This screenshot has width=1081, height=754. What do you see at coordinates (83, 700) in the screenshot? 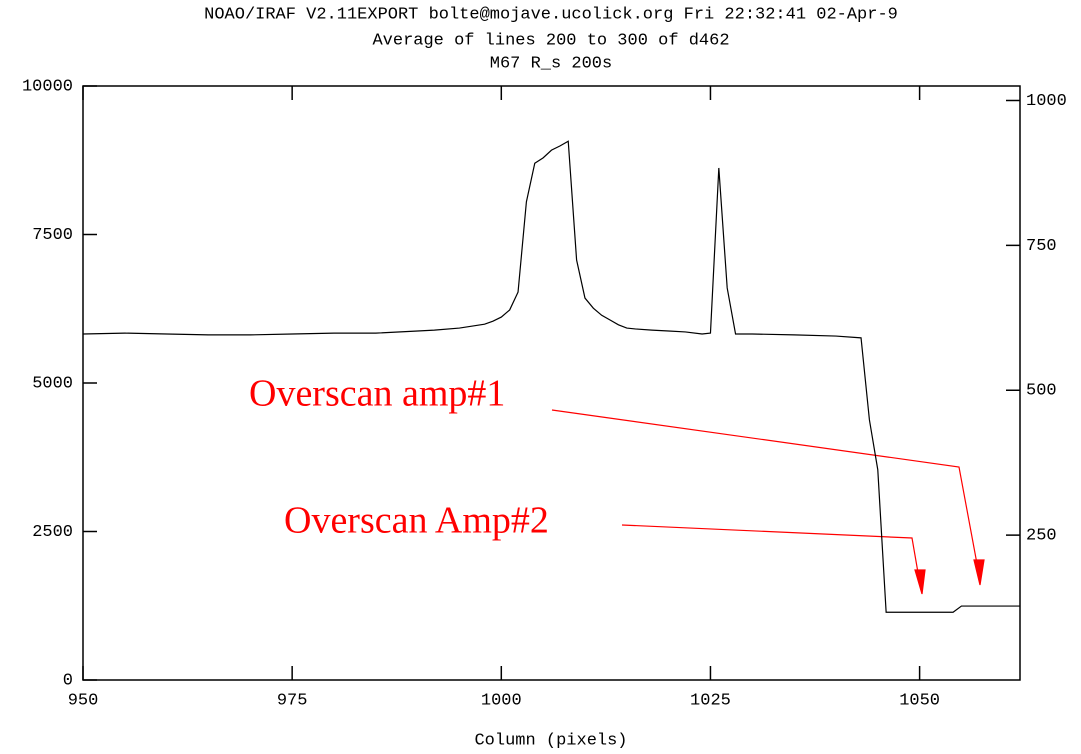
I see `x-tick-label: 950` at bounding box center [83, 700].